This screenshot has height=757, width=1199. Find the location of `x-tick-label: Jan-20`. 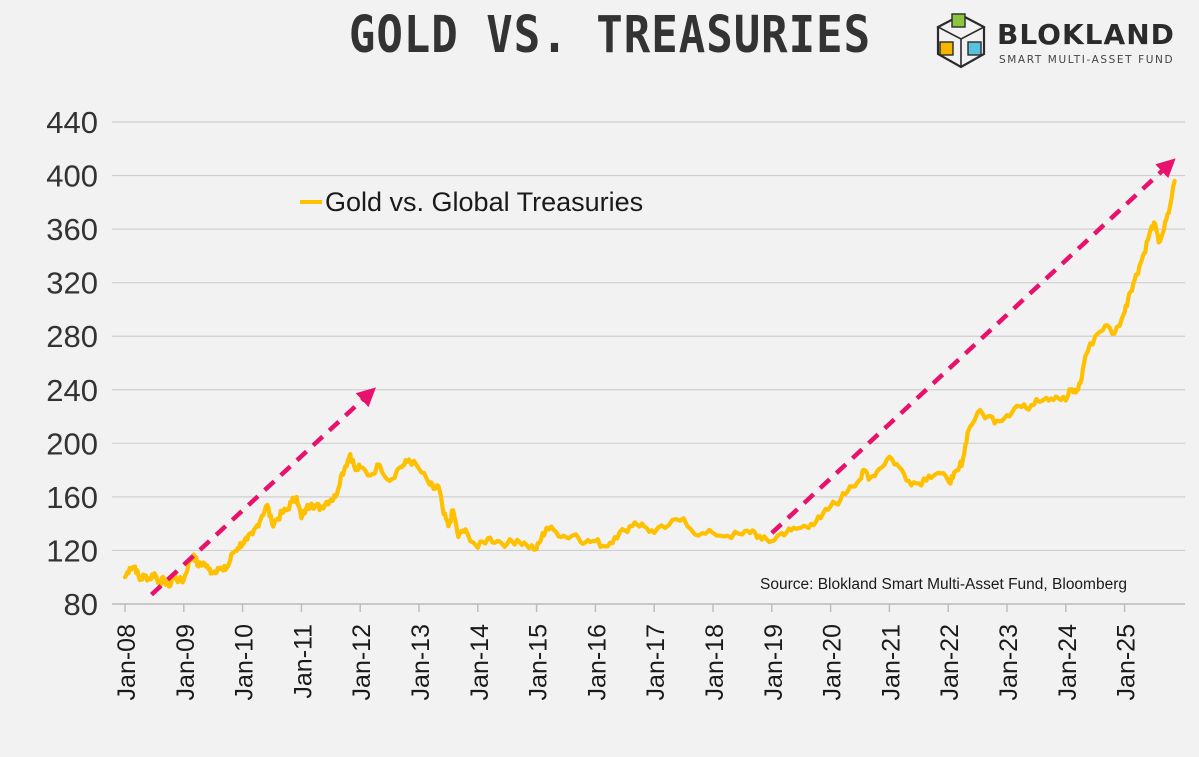

x-tick-label: Jan-20 is located at coordinates (833, 662).